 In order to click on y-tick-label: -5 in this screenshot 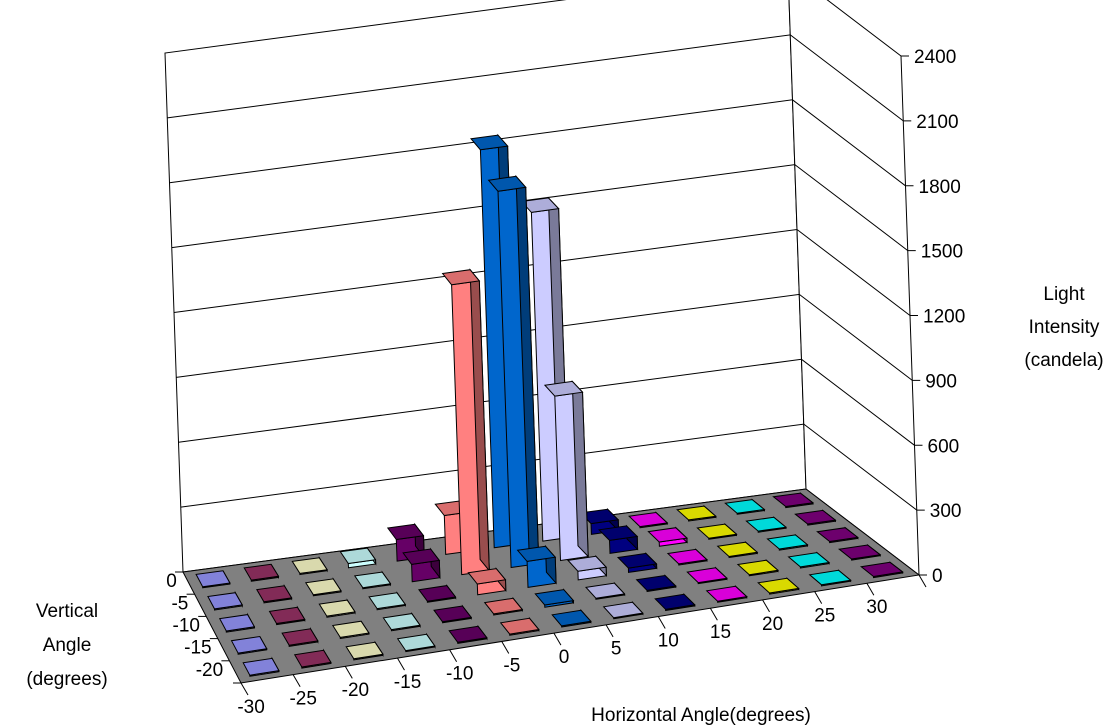, I will do `click(179, 603)`.